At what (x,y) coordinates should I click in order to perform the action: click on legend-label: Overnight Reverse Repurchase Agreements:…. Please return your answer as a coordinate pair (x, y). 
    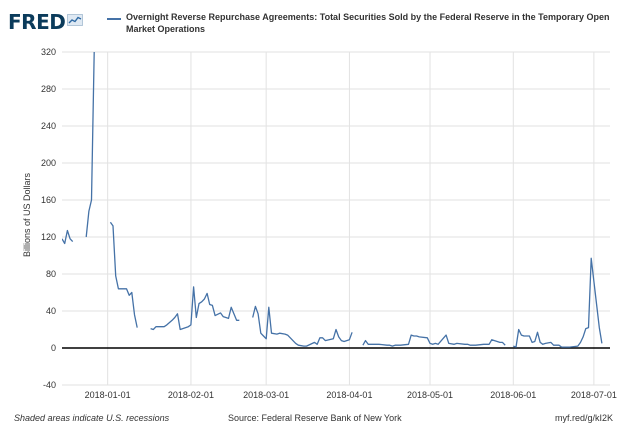
    Looking at the image, I should click on (368, 23).